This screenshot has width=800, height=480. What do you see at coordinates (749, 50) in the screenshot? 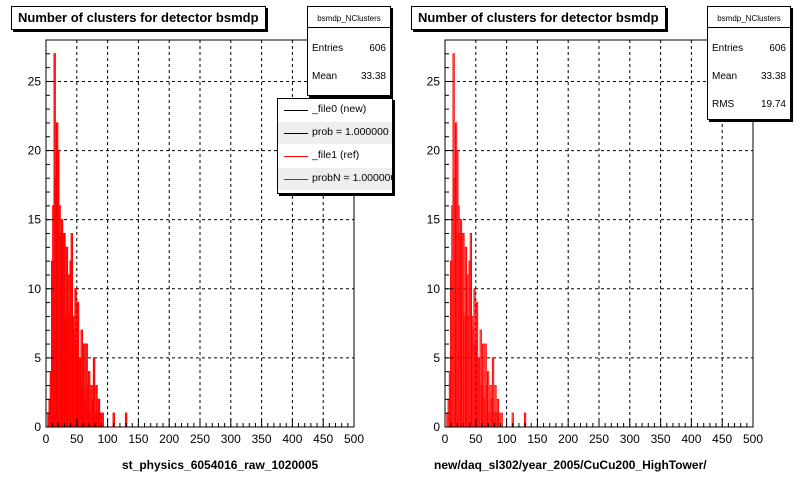
I see `right-stats-entries-row: Entries 606` at bounding box center [749, 50].